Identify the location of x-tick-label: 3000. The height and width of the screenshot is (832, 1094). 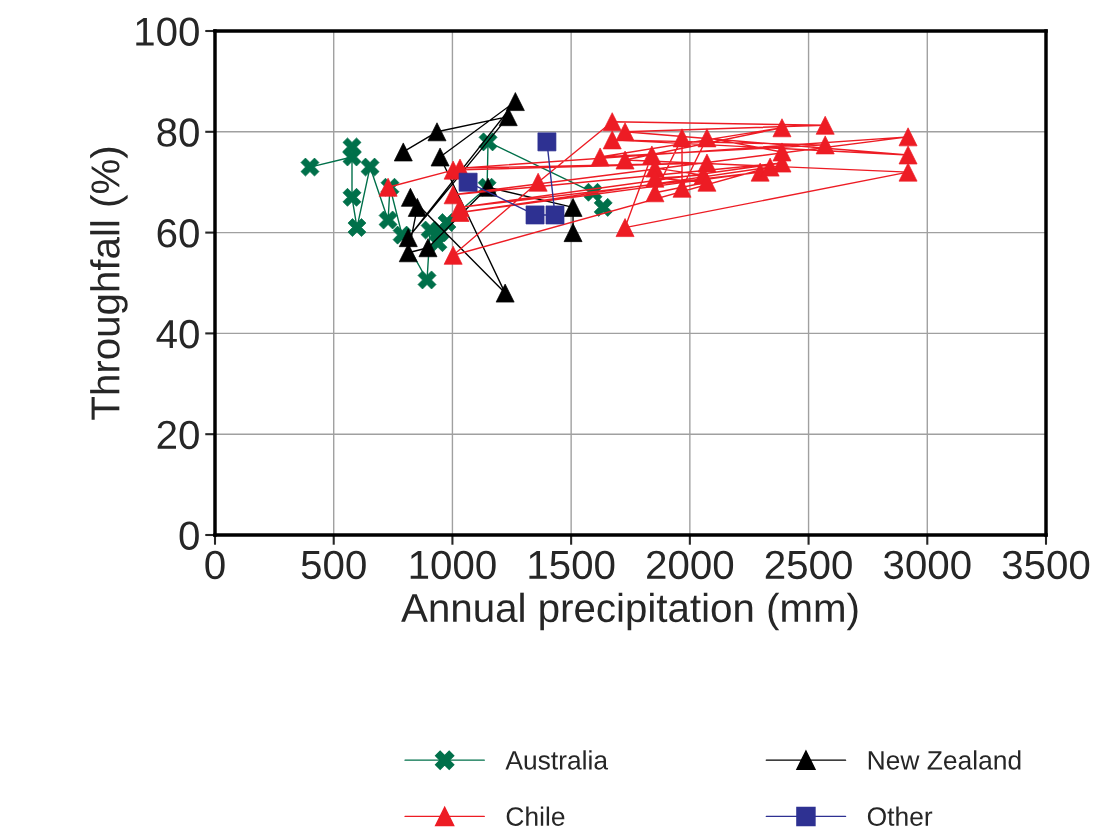
(927, 565).